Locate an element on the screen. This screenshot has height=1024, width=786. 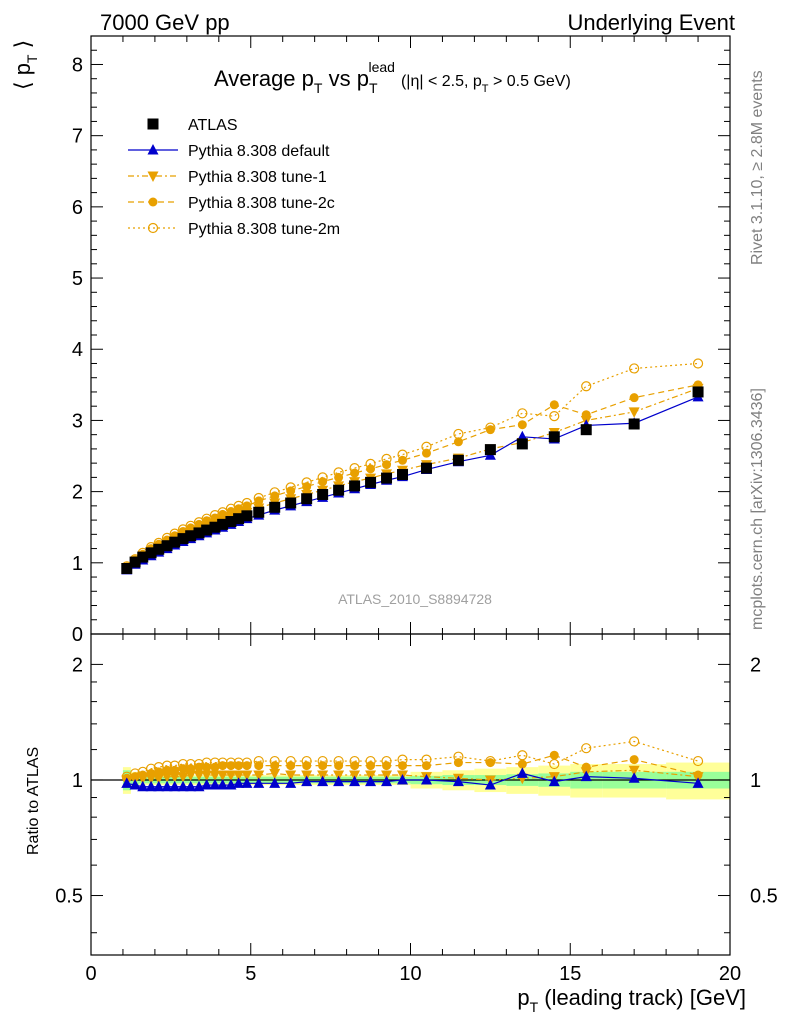
y-tick-label: 0 is located at coordinates (77, 635).